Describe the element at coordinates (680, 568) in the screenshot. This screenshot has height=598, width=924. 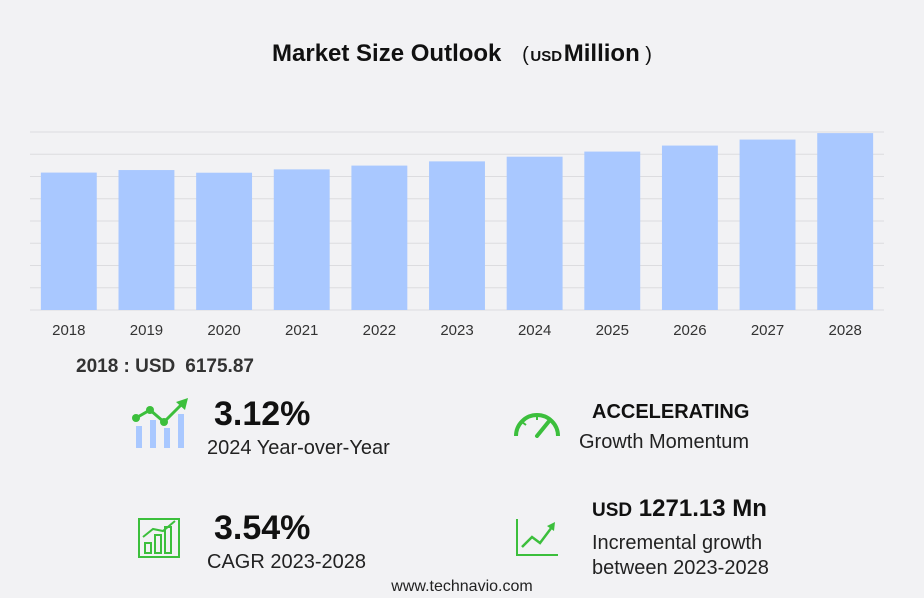
I see `incremental-label-line2: between 2023-2028` at that location.